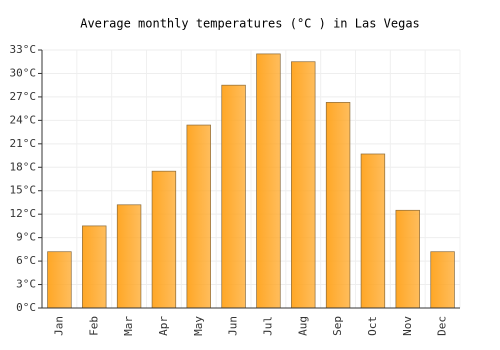  I want to click on y-tick-label: 9°C, so click(26, 237).